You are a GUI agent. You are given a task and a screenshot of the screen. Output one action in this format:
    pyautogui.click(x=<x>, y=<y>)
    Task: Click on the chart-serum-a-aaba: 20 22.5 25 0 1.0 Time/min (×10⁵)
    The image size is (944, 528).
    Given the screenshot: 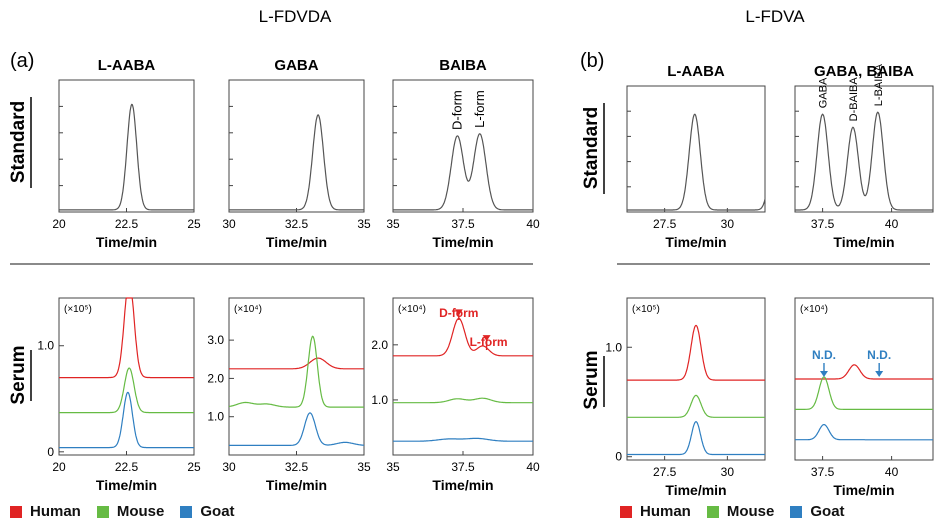 What is the action you would take?
    pyautogui.click(x=119, y=395)
    